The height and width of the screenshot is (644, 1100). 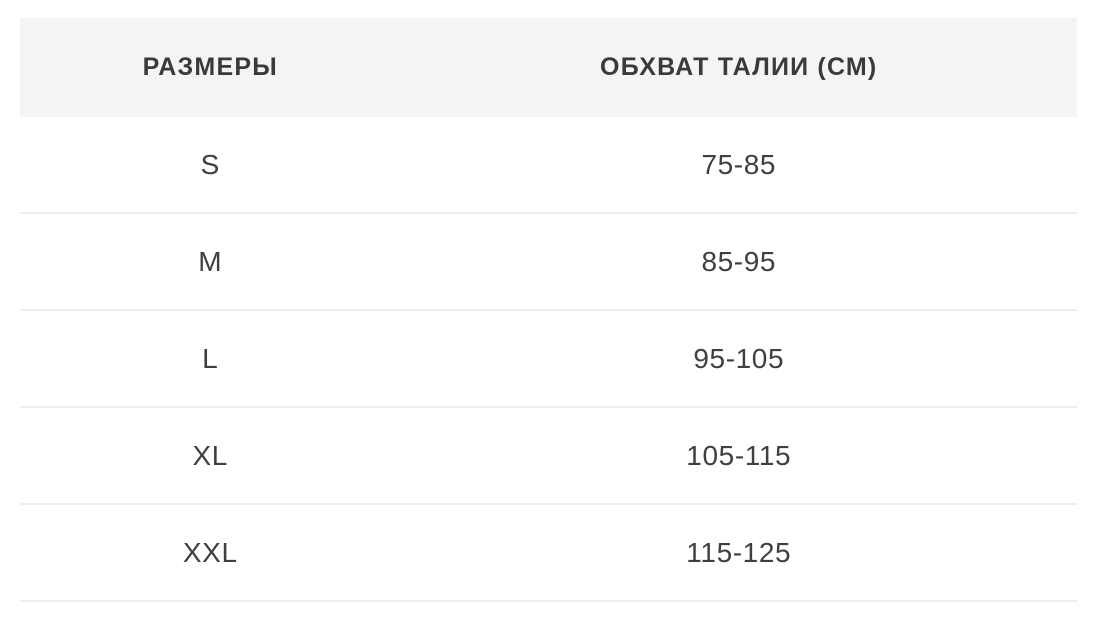 What do you see at coordinates (210, 67) in the screenshot?
I see `header-sizes: РАЗМЕРЫ` at bounding box center [210, 67].